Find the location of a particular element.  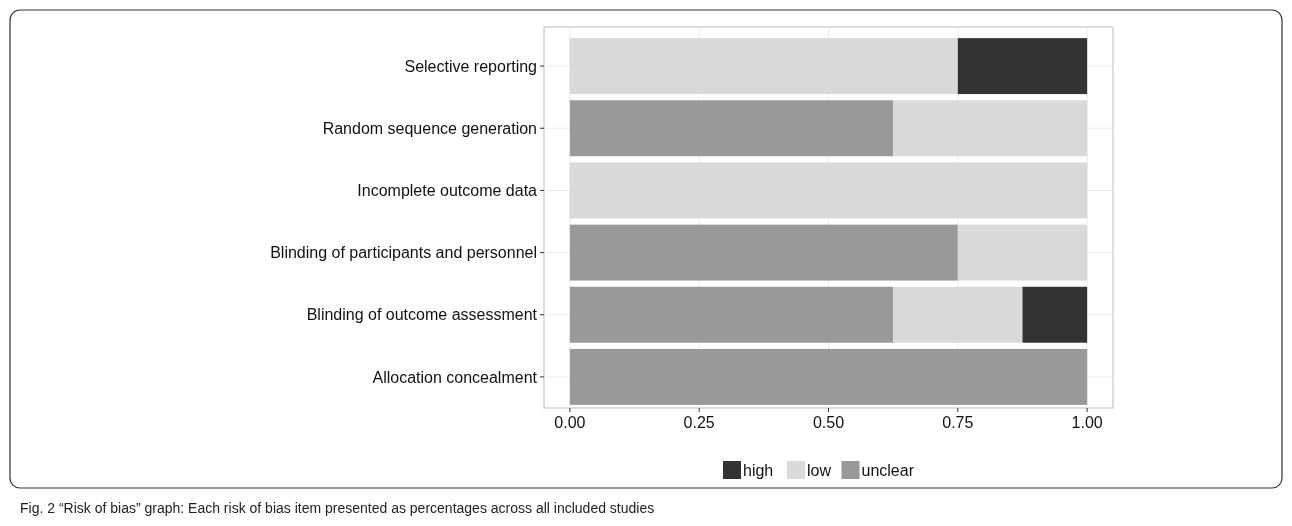

y-tick-label: Incomplete outcome data is located at coordinates (447, 191).